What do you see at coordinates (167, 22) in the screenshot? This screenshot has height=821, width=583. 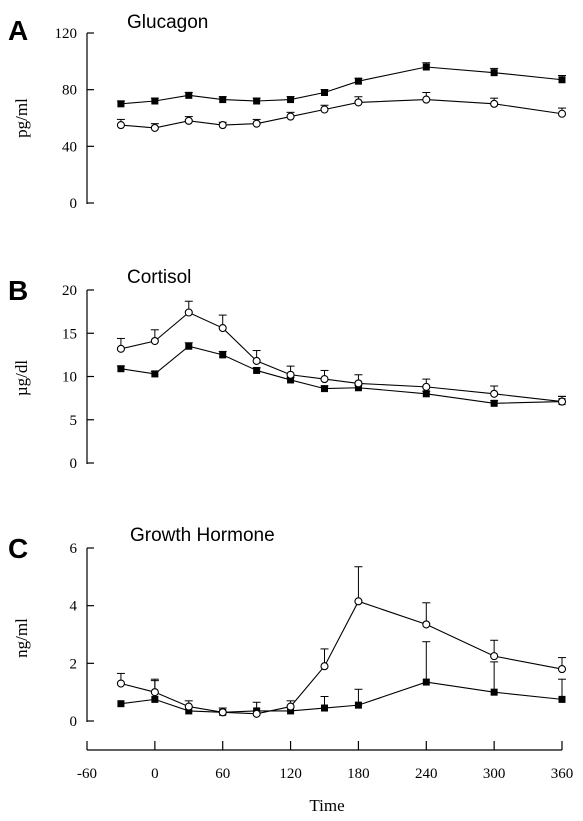 I see `panel-title-glucagon: Glucagon` at bounding box center [167, 22].